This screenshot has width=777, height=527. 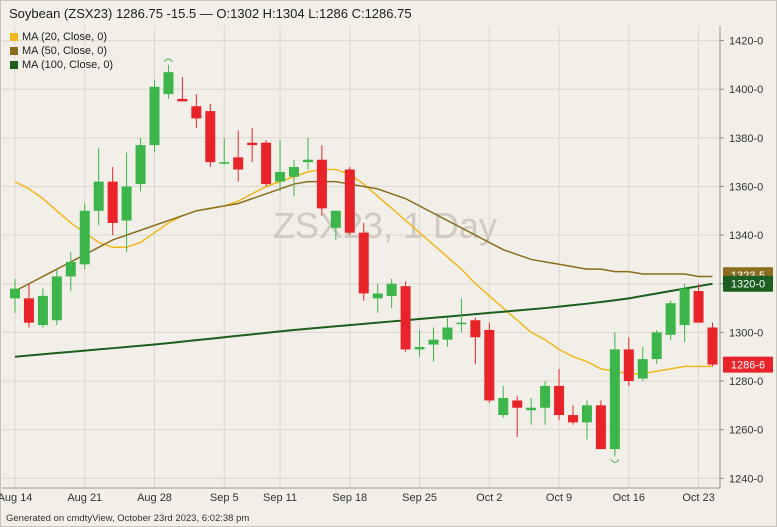 I want to click on legend-item-ma50: MA (50, Close, 0), so click(x=61, y=51).